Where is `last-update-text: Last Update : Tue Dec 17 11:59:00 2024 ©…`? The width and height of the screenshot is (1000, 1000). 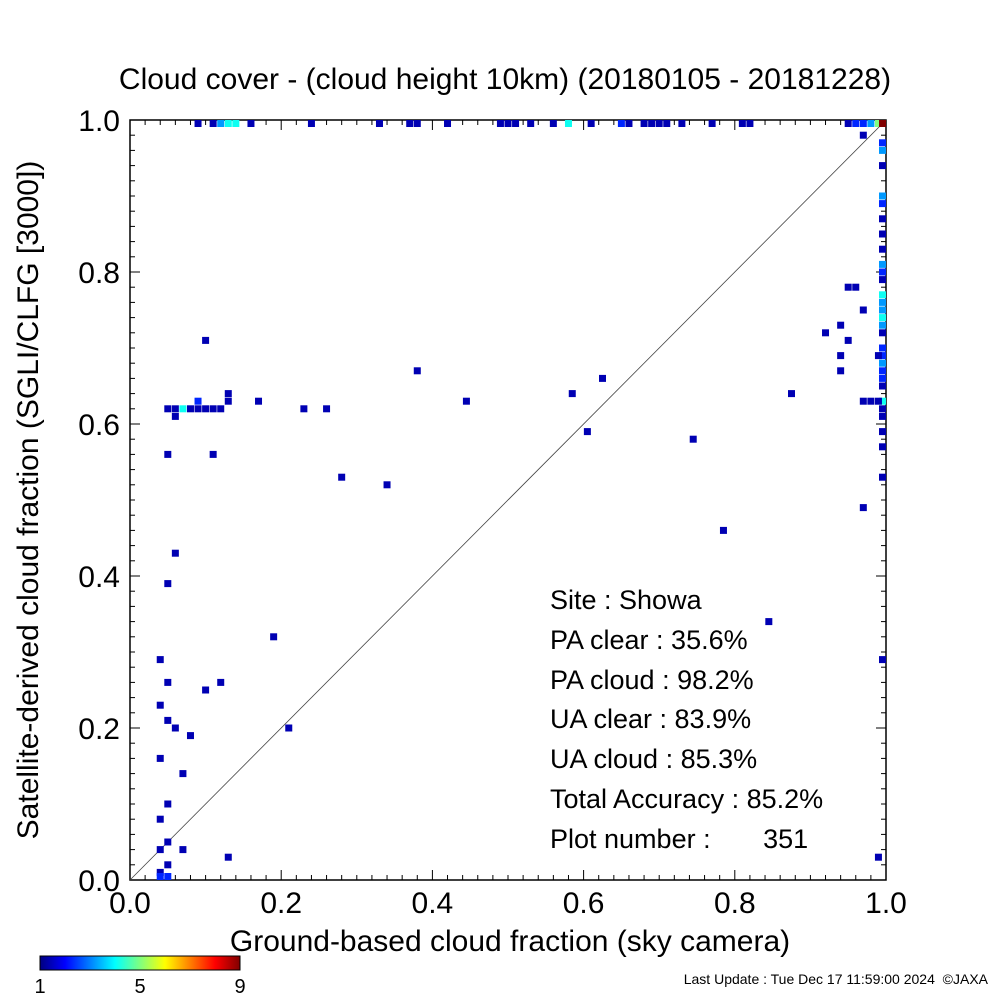
last-update-text: Last Update : Tue Dec 17 11:59:00 2024 ©… is located at coordinates (836, 979).